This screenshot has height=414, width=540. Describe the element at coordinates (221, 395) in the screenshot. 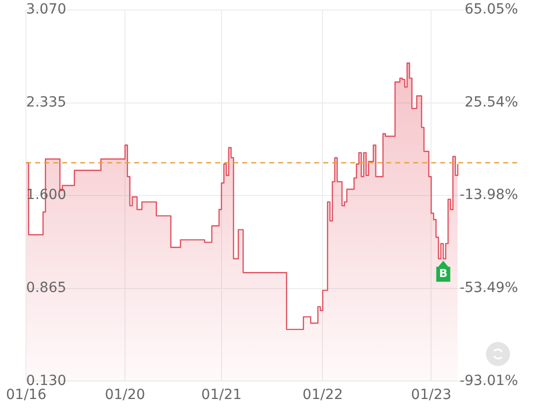

I see `x-tick-label: 01/21` at that location.